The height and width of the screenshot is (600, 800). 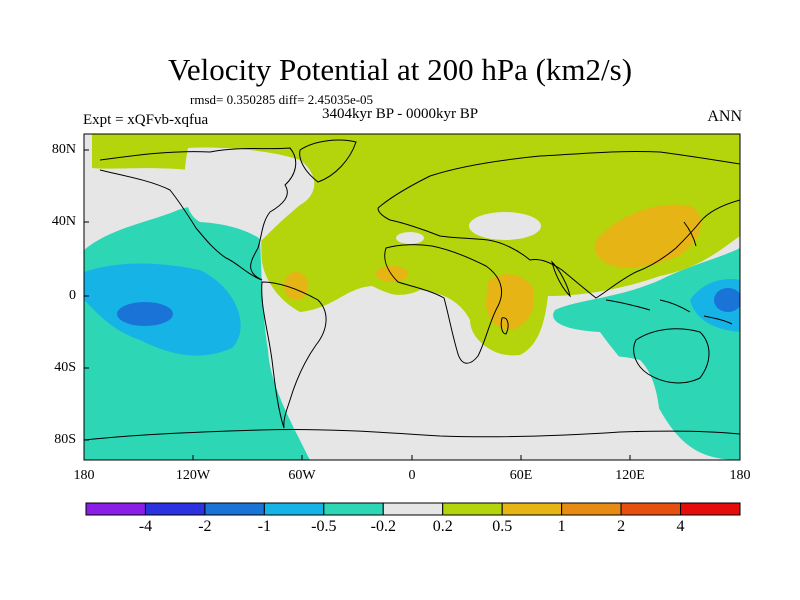 I want to click on negative-core-east, so click(x=727, y=300).